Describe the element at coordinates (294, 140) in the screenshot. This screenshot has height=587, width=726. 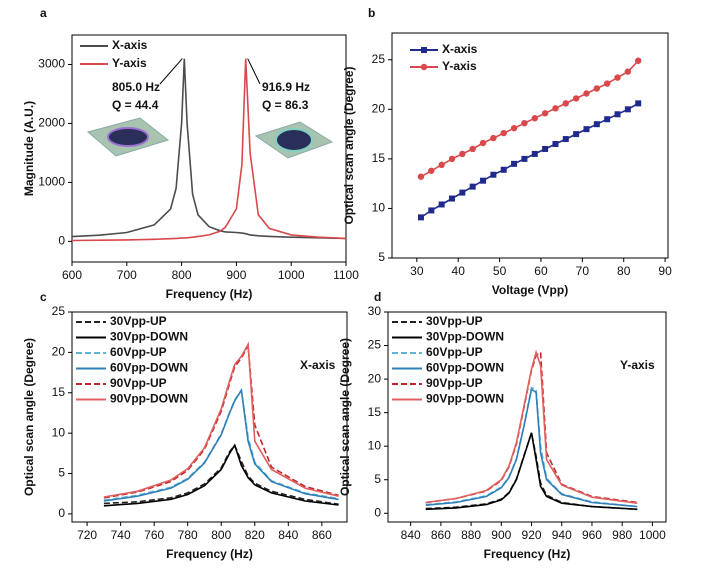
I see `inset-y` at that location.